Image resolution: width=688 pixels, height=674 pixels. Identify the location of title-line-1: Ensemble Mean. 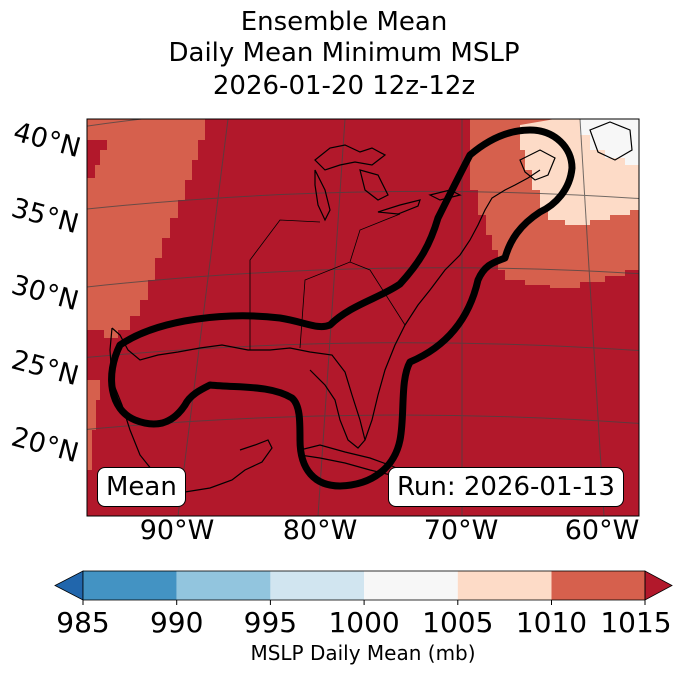
(344, 22).